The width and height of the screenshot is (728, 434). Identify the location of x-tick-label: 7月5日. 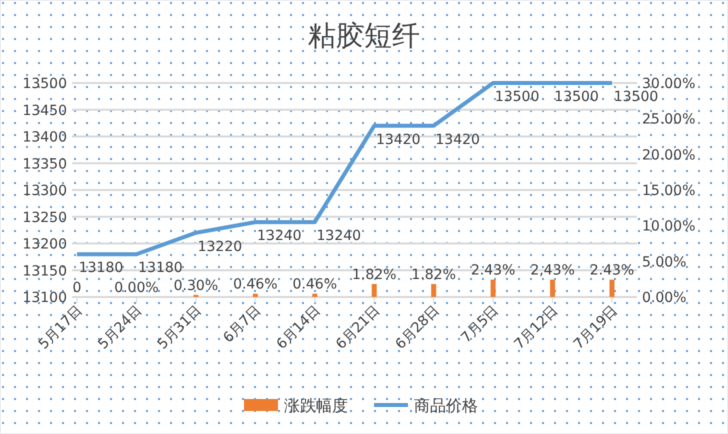
(480, 324).